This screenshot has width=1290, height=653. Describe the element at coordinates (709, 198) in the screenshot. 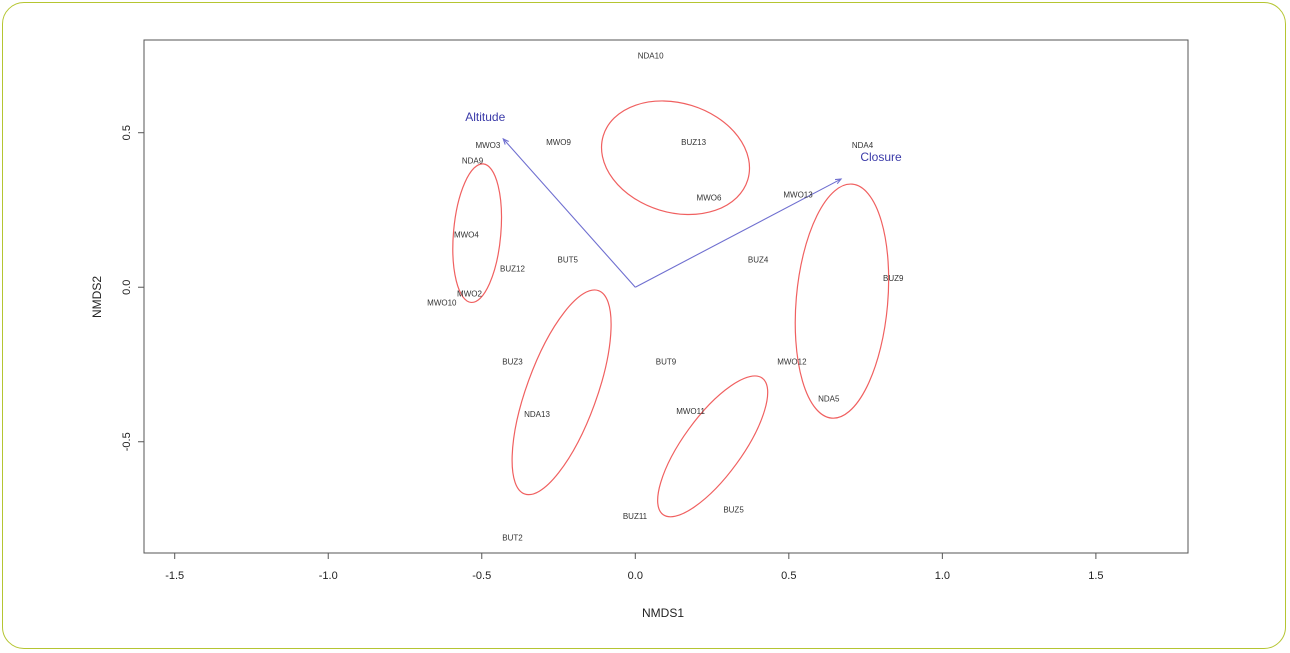

I see `site-point-label: MWO6` at that location.